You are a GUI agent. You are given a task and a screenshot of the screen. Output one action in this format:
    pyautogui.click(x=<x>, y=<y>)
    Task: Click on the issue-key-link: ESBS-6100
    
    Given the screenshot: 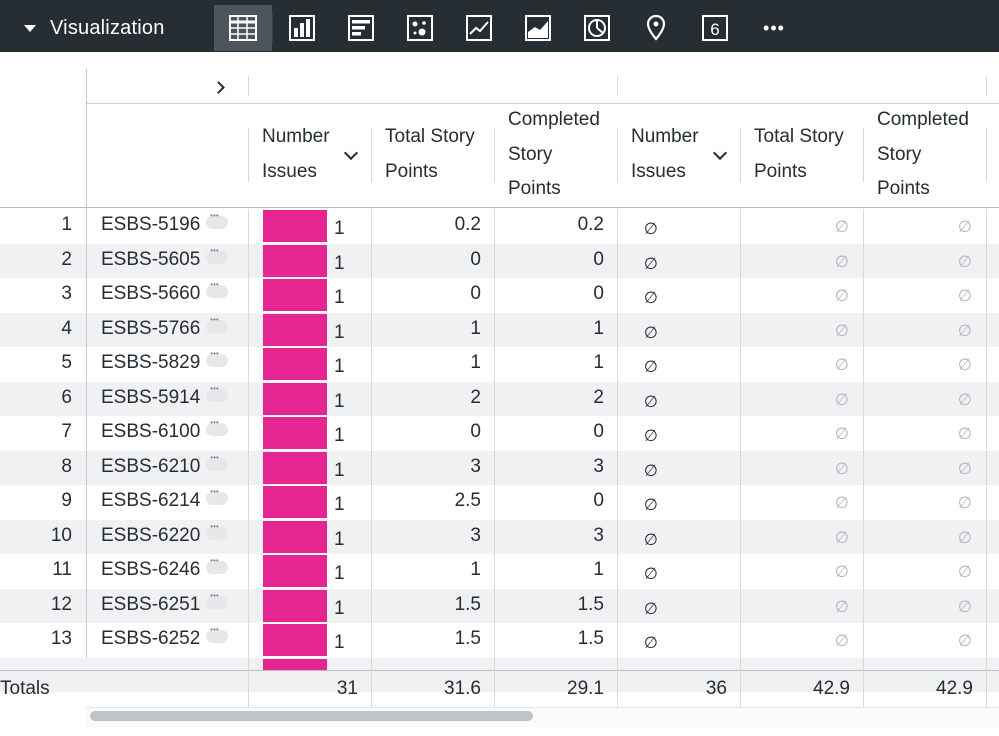 What is the action you would take?
    pyautogui.click(x=165, y=430)
    